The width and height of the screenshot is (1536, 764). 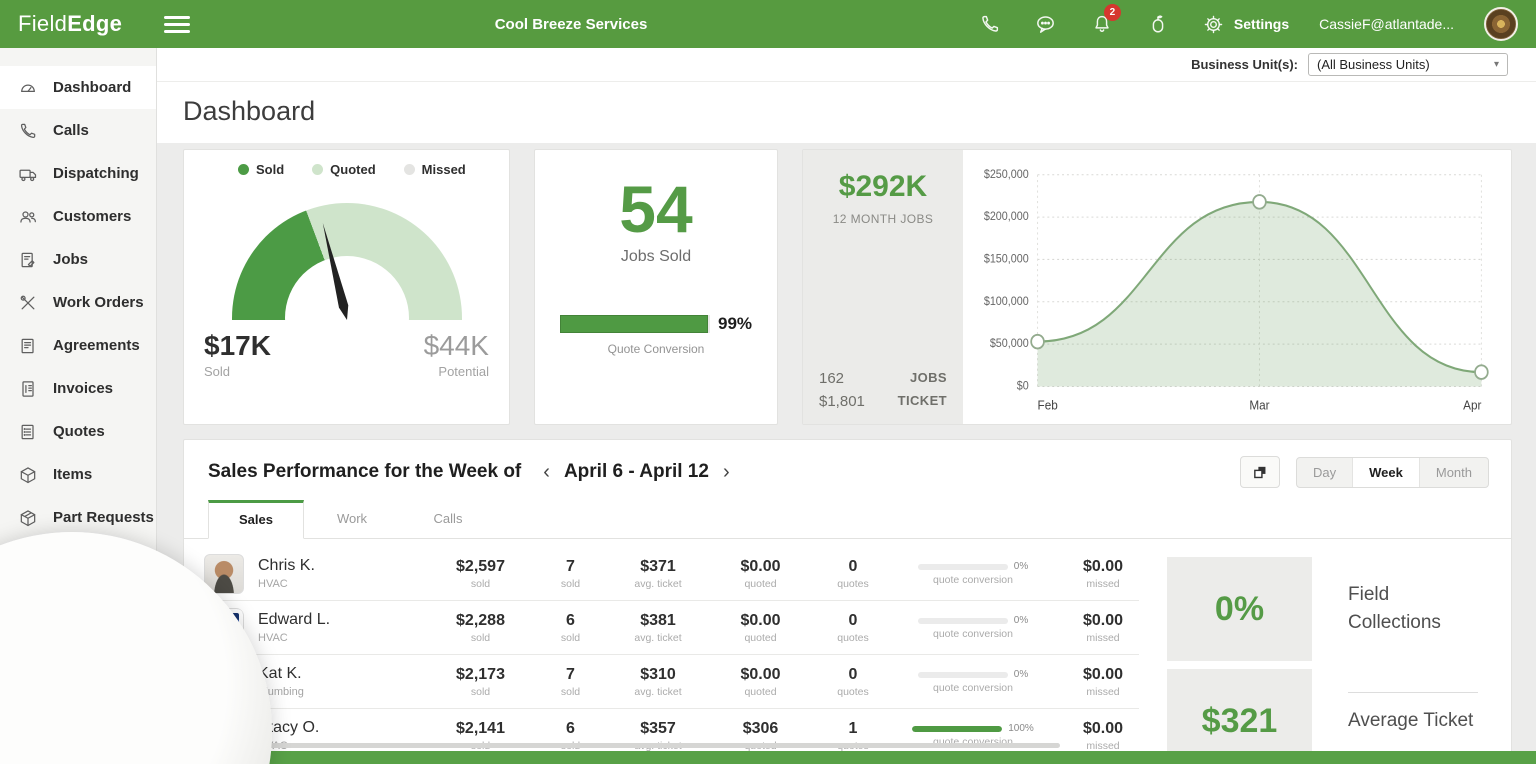 What do you see at coordinates (658, 566) in the screenshot?
I see `avg-ticket: $371` at bounding box center [658, 566].